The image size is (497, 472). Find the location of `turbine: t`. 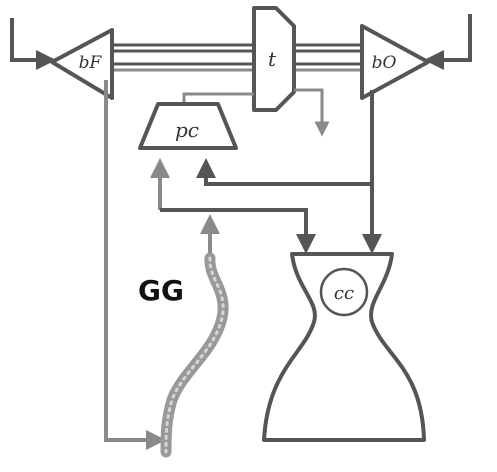

turbine: t is located at coordinates (274, 59).